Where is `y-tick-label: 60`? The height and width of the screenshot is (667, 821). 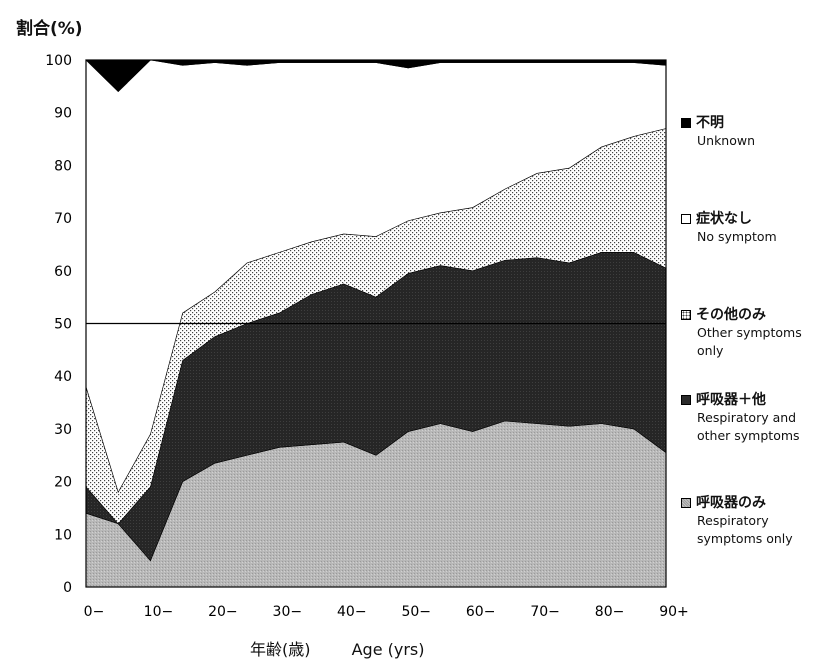
y-tick-label: 60 is located at coordinates (63, 272).